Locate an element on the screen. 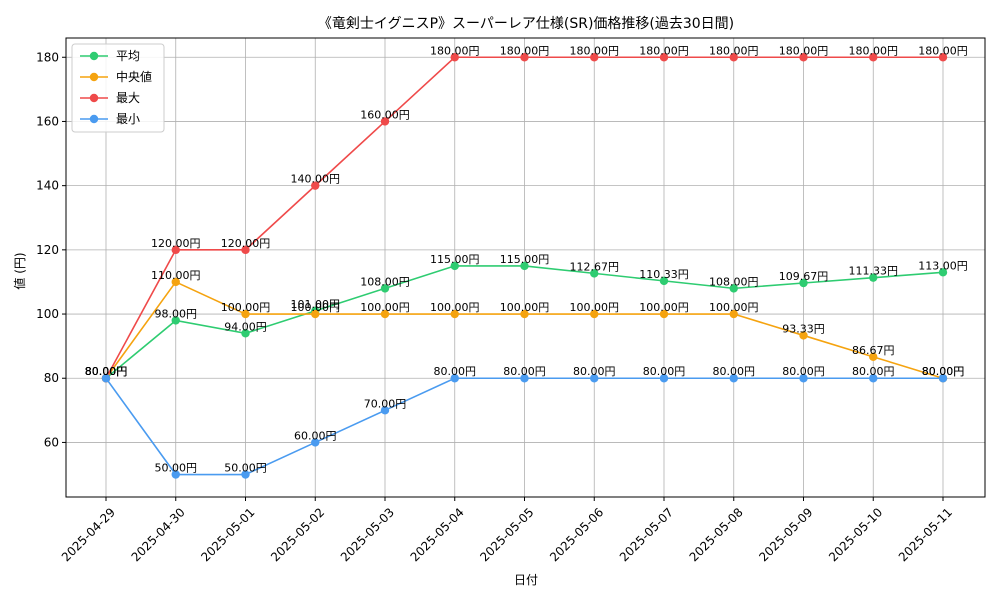 The image size is (1000, 600). data-label: 160.00円 is located at coordinates (385, 114).